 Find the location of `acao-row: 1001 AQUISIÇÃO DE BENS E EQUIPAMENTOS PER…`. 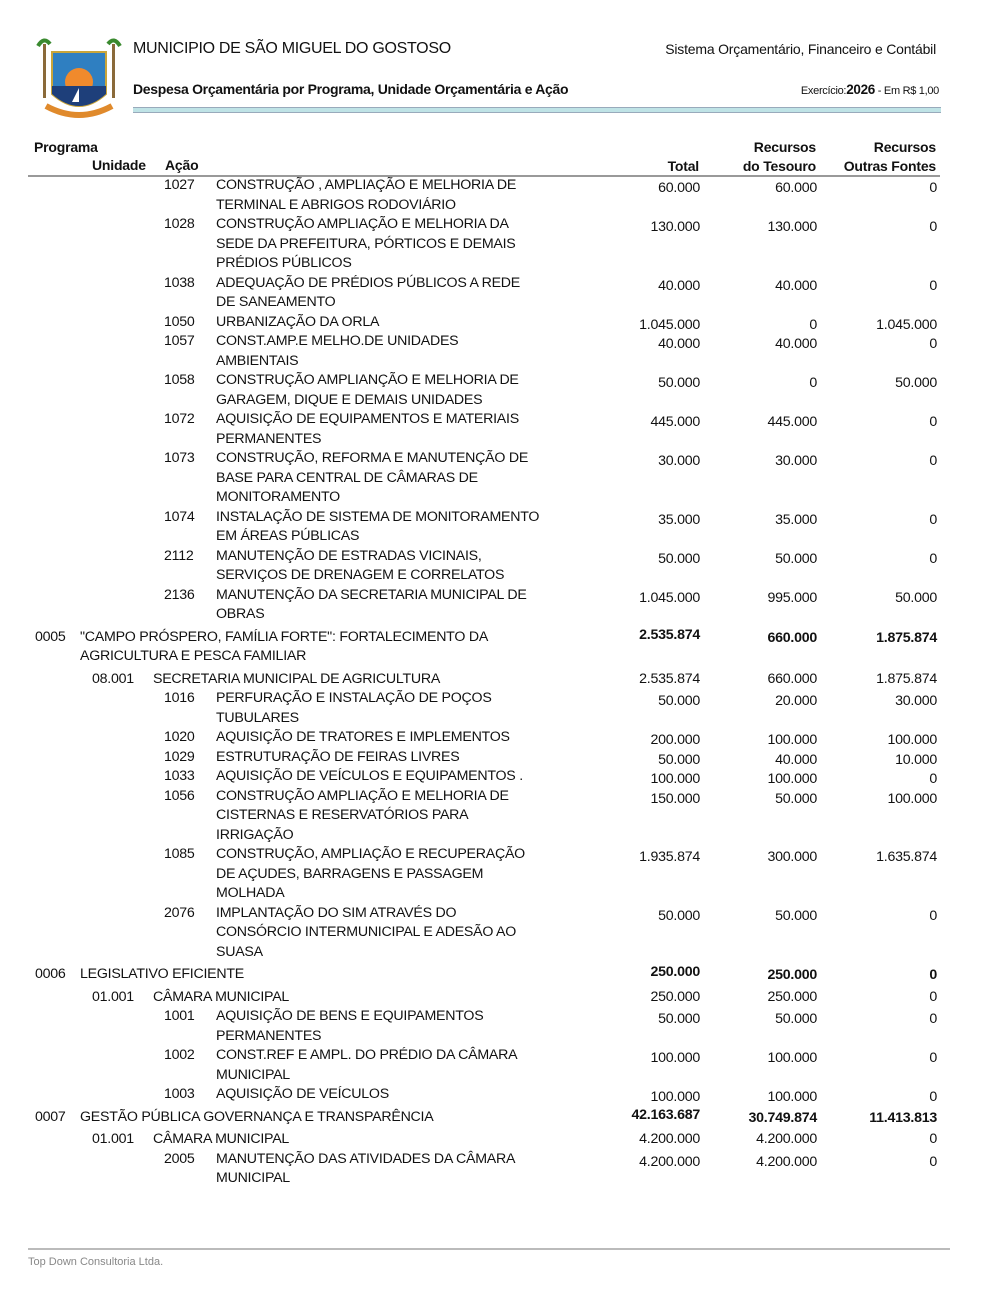

acao-row: 1001 AQUISIÇÃO DE BENS E EQUIPAMENTOS PER… is located at coordinates (500, 1026).